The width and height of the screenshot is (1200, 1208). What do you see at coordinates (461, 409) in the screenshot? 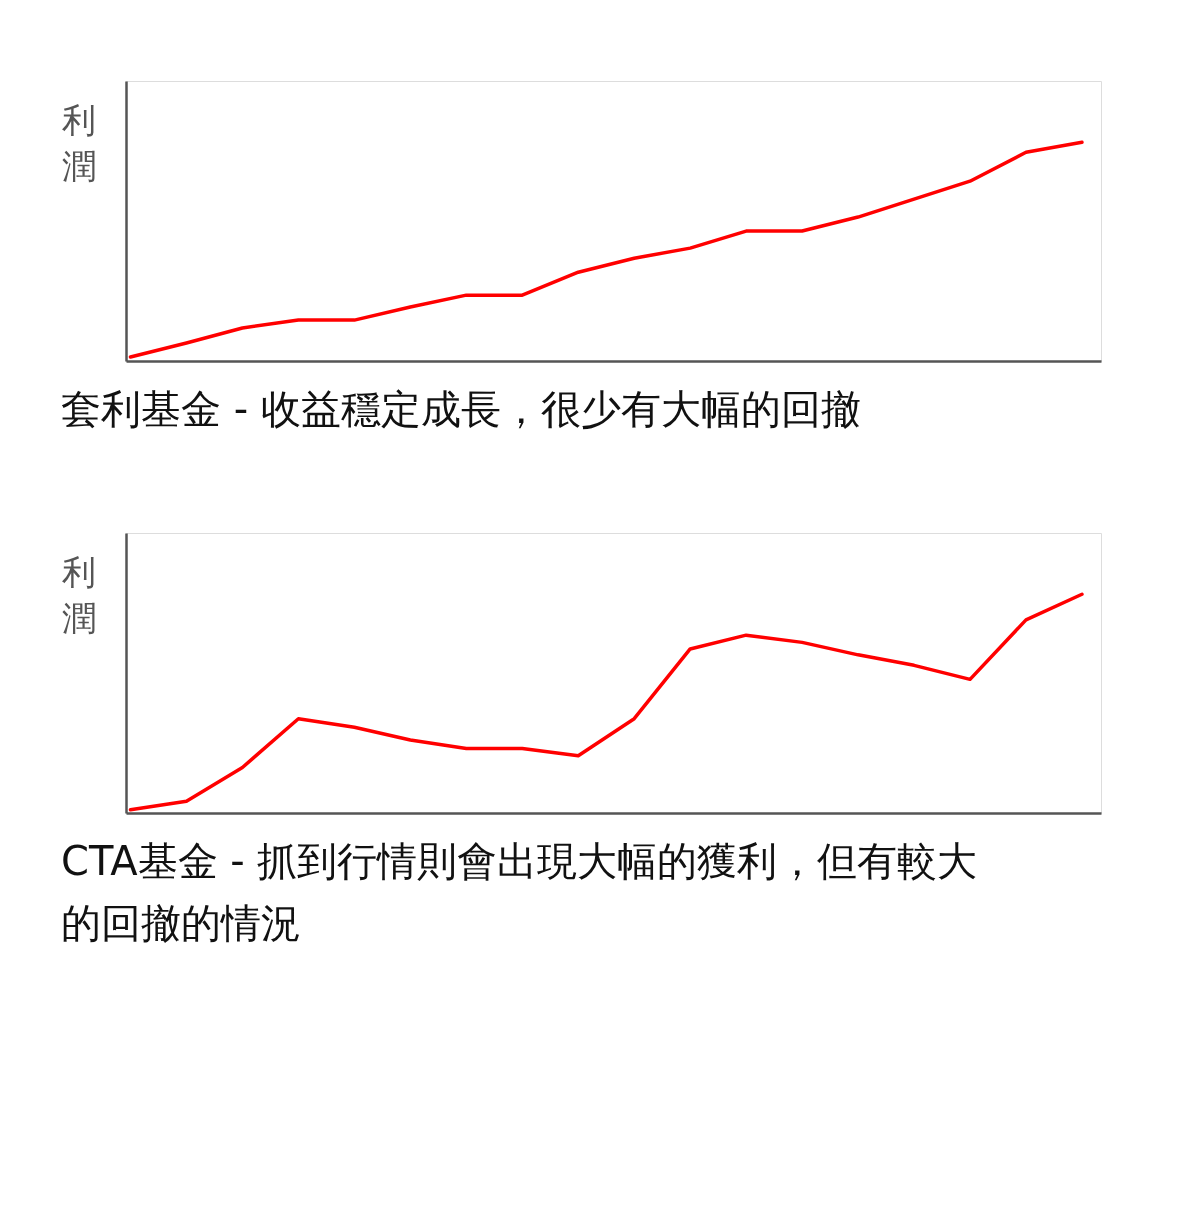
I see `text: 套利基金 - 收益穩定成長，很少有大幅的回撤` at bounding box center [461, 409].